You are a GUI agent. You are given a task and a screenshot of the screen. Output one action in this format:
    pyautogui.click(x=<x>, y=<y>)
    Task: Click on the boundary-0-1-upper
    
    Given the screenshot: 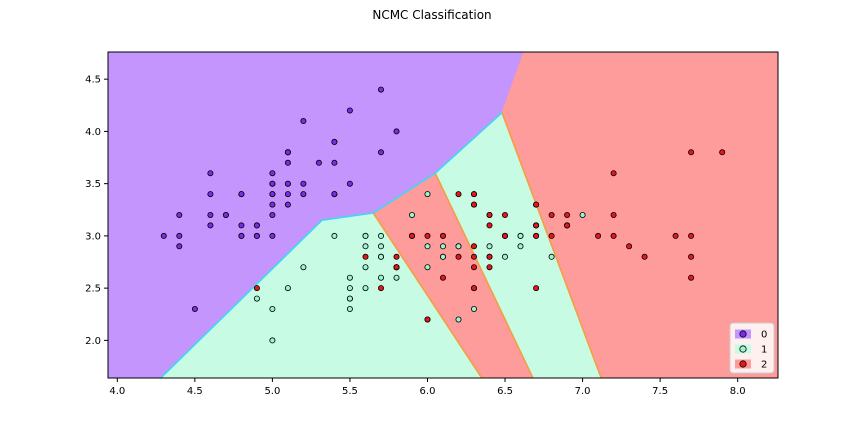 What is the action you would take?
    pyautogui.click(x=468, y=143)
    